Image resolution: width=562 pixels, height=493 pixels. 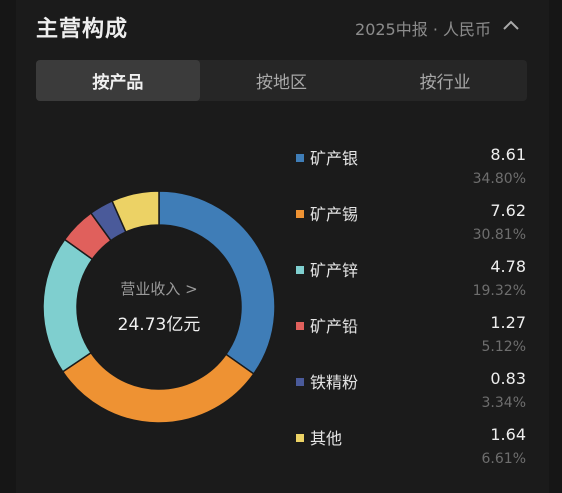 What do you see at coordinates (423, 29) in the screenshot?
I see `report-period-currency: 2025中报 · 人民币` at bounding box center [423, 29].